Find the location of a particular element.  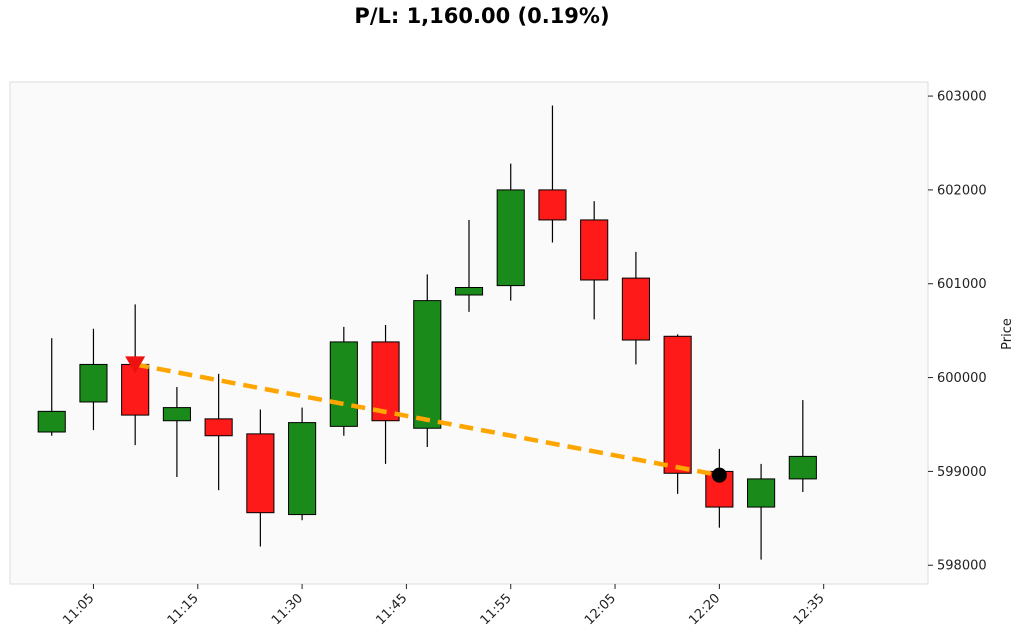

entry-marker is located at coordinates (135, 365).